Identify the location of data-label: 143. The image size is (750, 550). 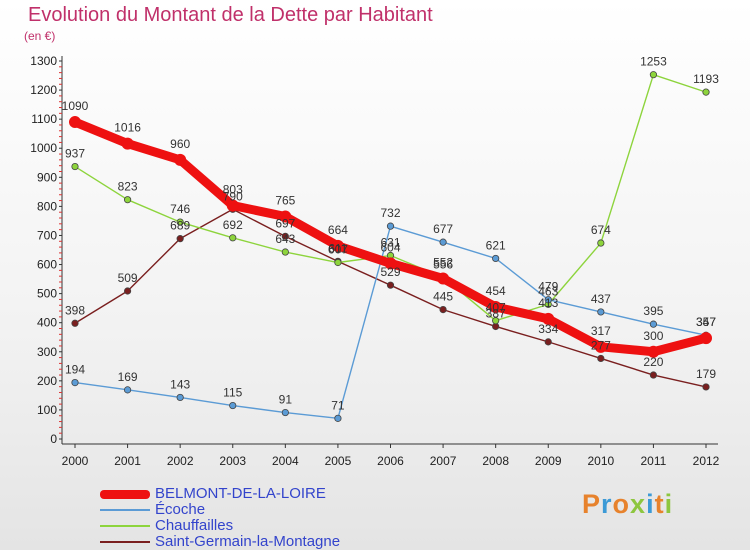
(180, 384).